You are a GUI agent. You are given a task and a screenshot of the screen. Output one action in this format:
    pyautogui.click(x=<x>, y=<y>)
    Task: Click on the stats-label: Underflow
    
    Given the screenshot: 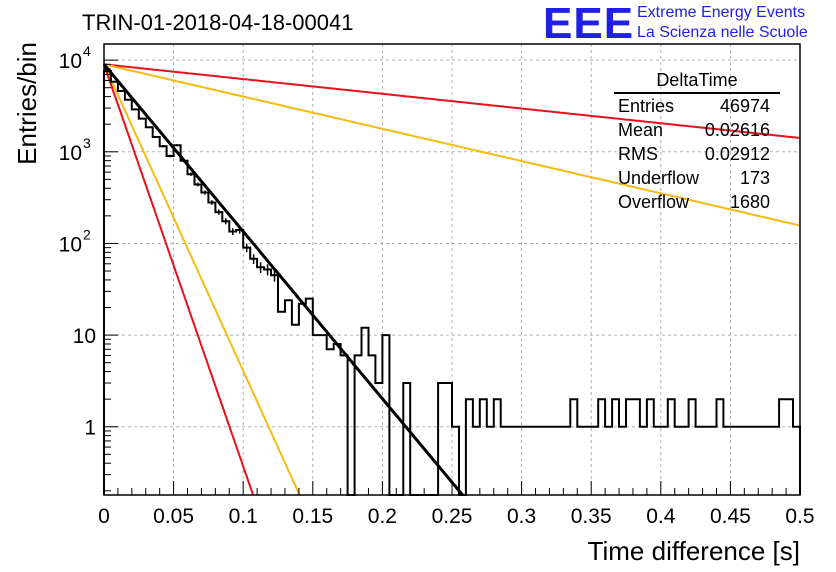 What is the action you would take?
    pyautogui.click(x=659, y=178)
    